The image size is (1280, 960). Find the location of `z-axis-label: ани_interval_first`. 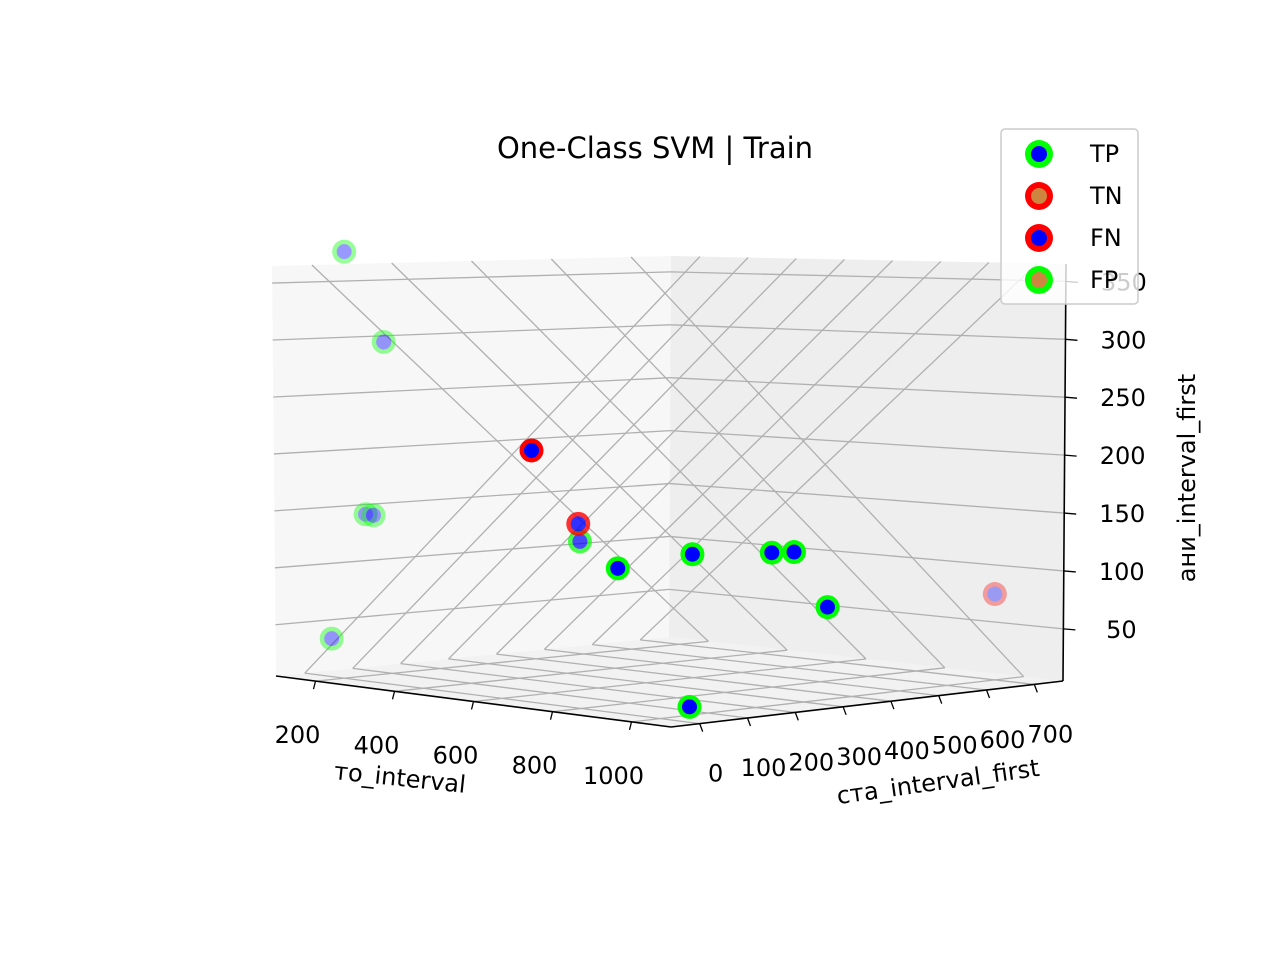

z-axis-label: ани_interval_first is located at coordinates (1187, 478).